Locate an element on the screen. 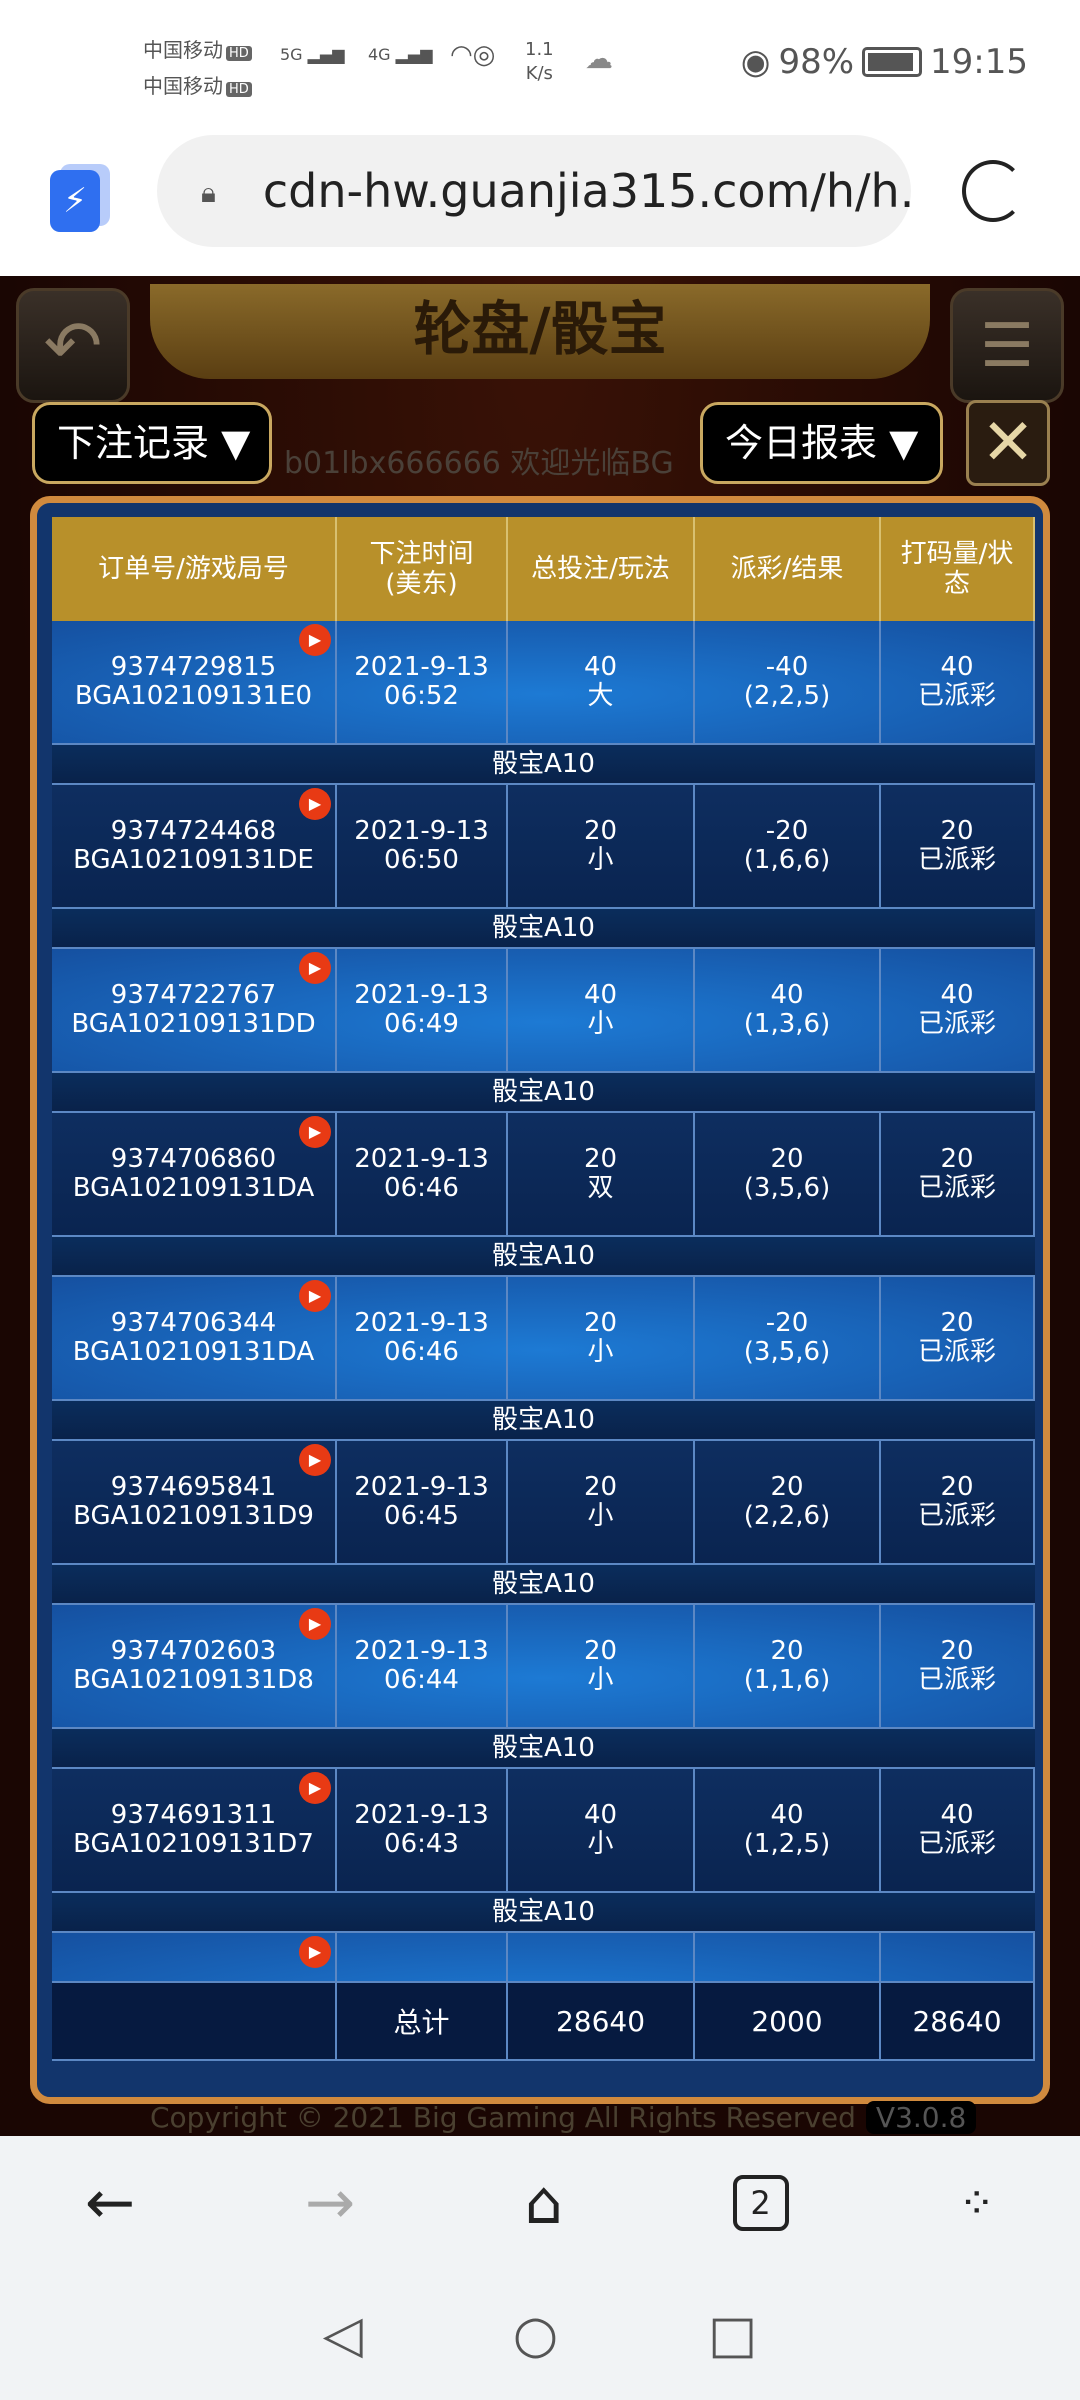 The height and width of the screenshot is (2400, 1080). wifi-icon: ◠◎ is located at coordinates (473, 55).